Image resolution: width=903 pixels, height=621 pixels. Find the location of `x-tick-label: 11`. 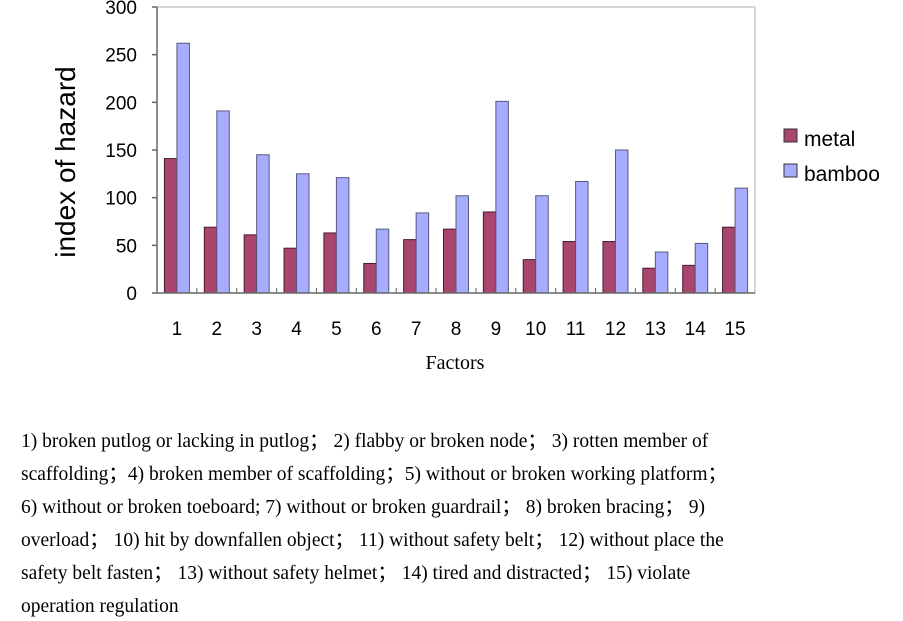

x-tick-label: 11 is located at coordinates (576, 329).